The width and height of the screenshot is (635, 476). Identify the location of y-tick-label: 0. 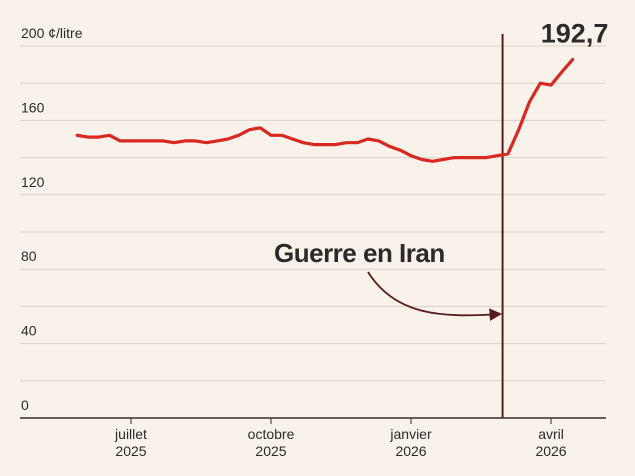
(25, 405).